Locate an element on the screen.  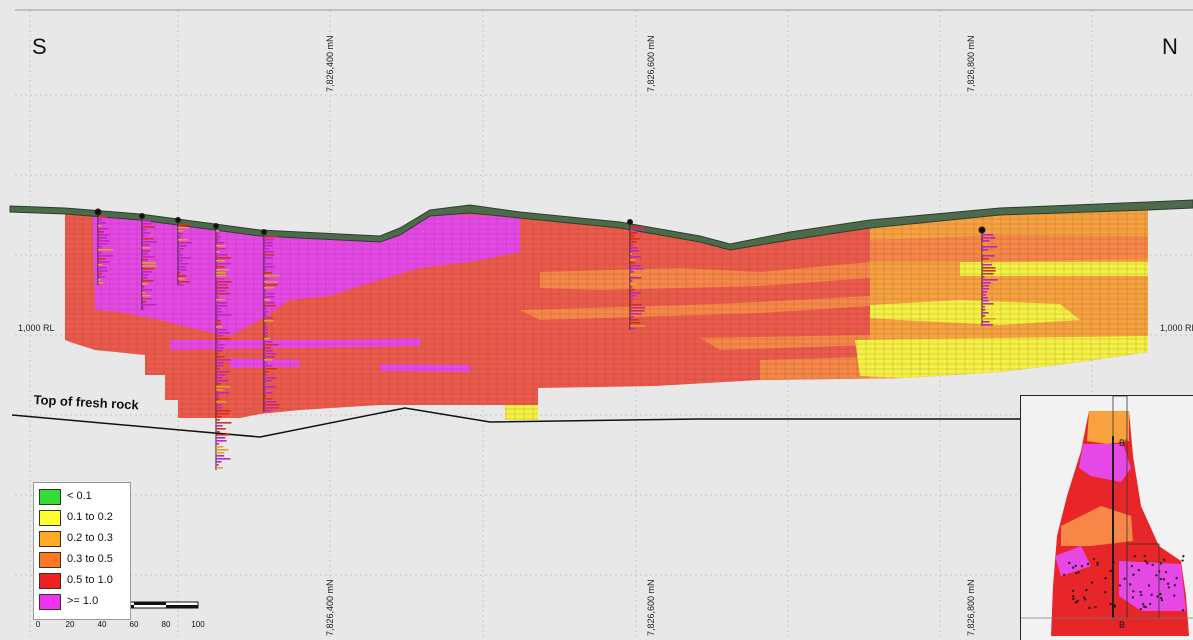
scale-tick: 80 is located at coordinates (166, 624).